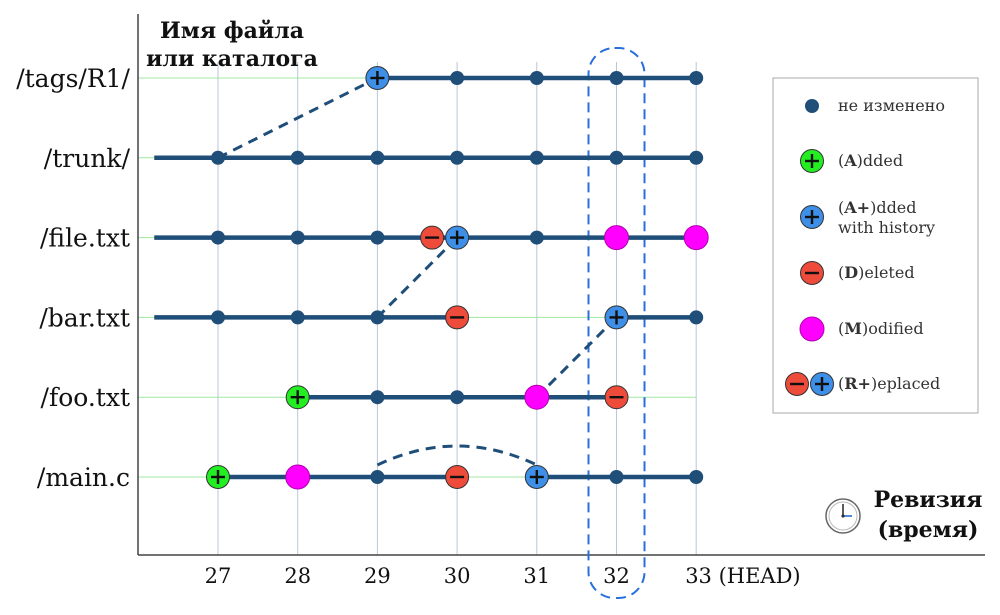 Image resolution: width=1000 pixels, height=615 pixels. Describe the element at coordinates (891, 105) in the screenshot. I see `legend-label-part: не изменено` at that location.